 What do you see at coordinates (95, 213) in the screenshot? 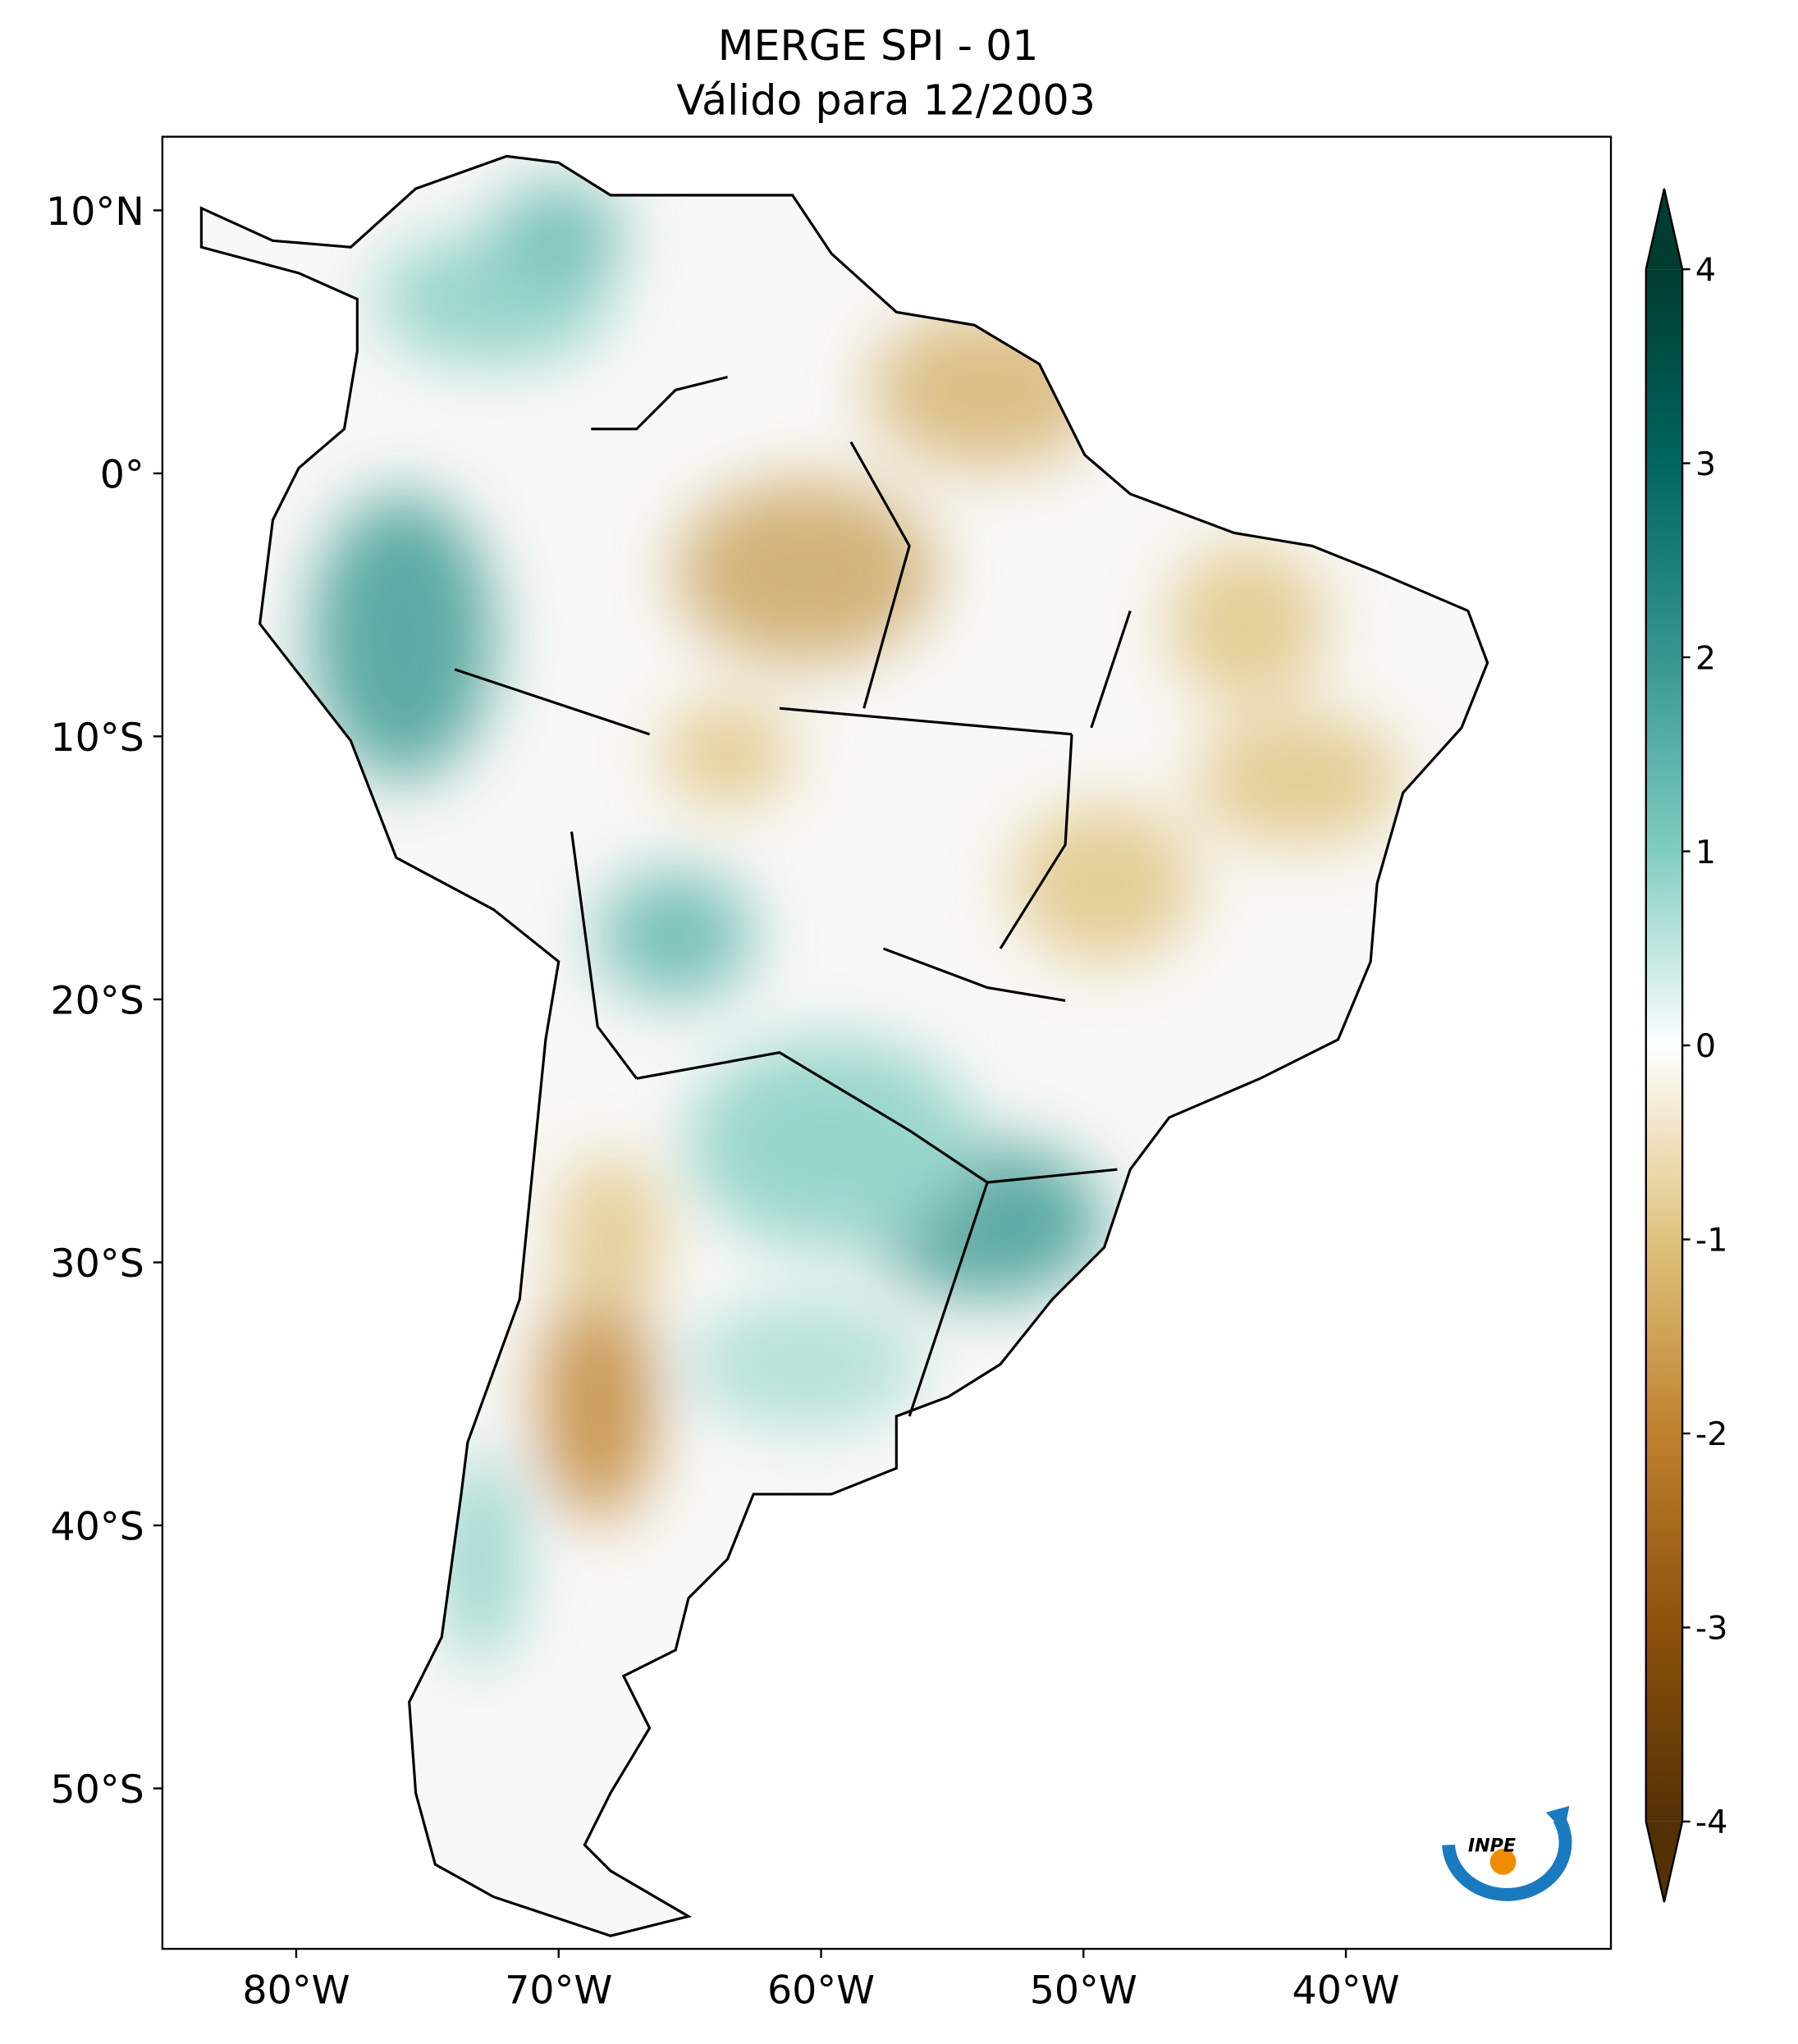
I see `y-tick-label: 10°N` at bounding box center [95, 213].